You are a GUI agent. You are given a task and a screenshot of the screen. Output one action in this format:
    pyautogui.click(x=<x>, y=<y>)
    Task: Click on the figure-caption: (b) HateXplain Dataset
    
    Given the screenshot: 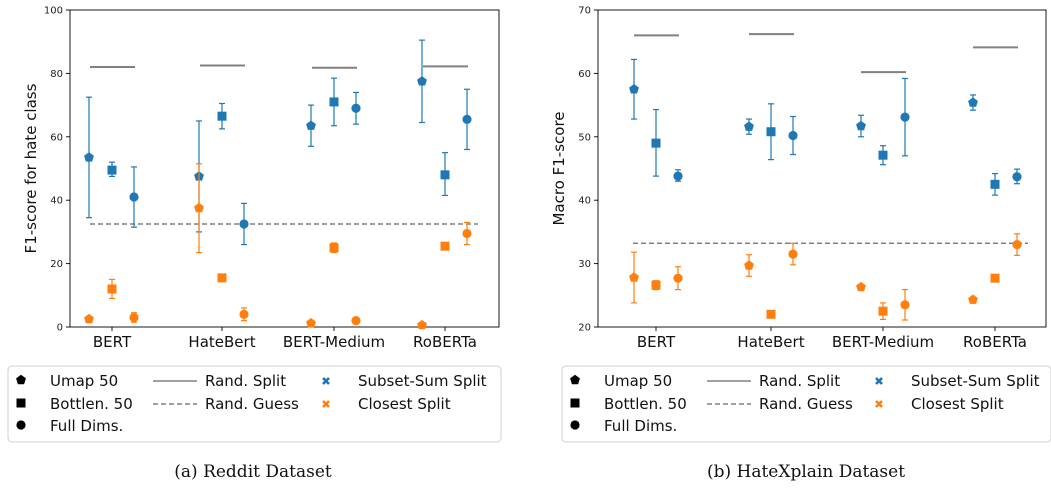 What is the action you would take?
    pyautogui.click(x=806, y=472)
    